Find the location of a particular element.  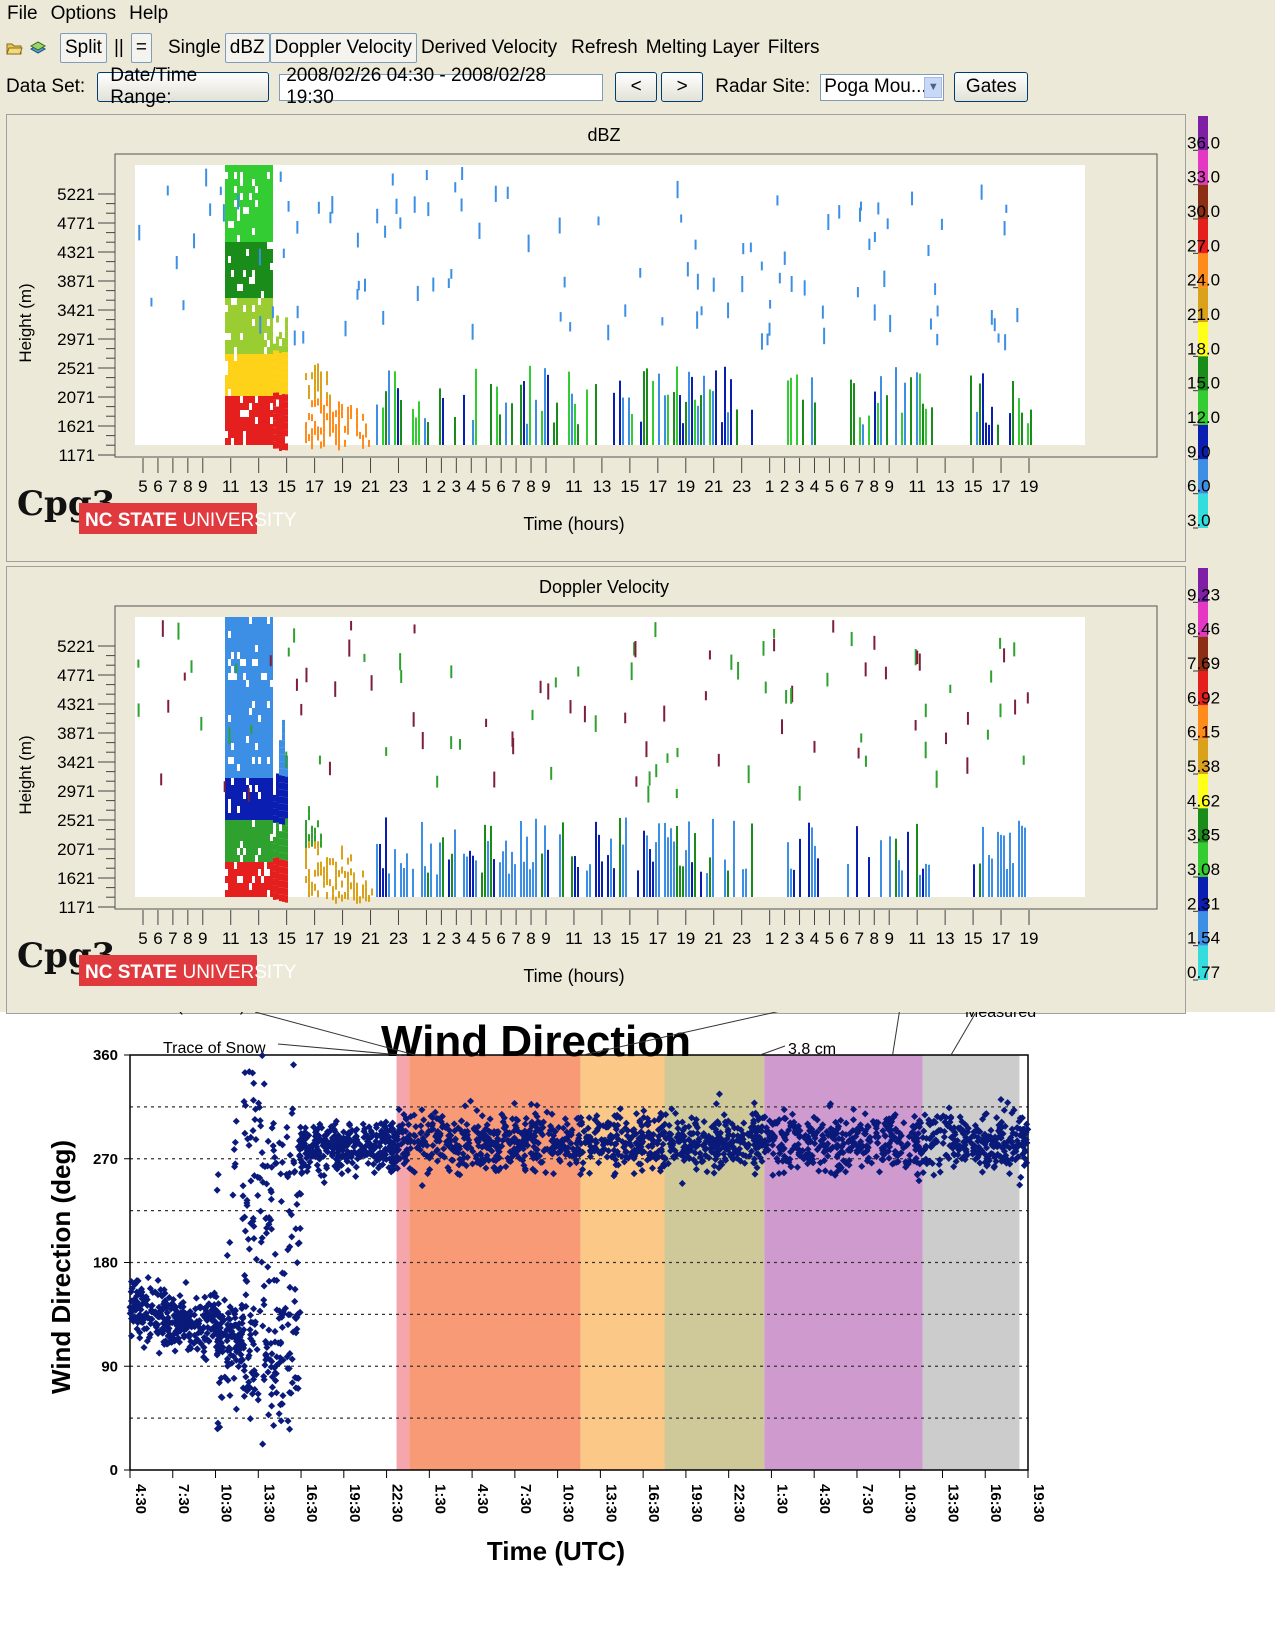

derived-velocity-button: Derived Velocity is located at coordinates (489, 47).